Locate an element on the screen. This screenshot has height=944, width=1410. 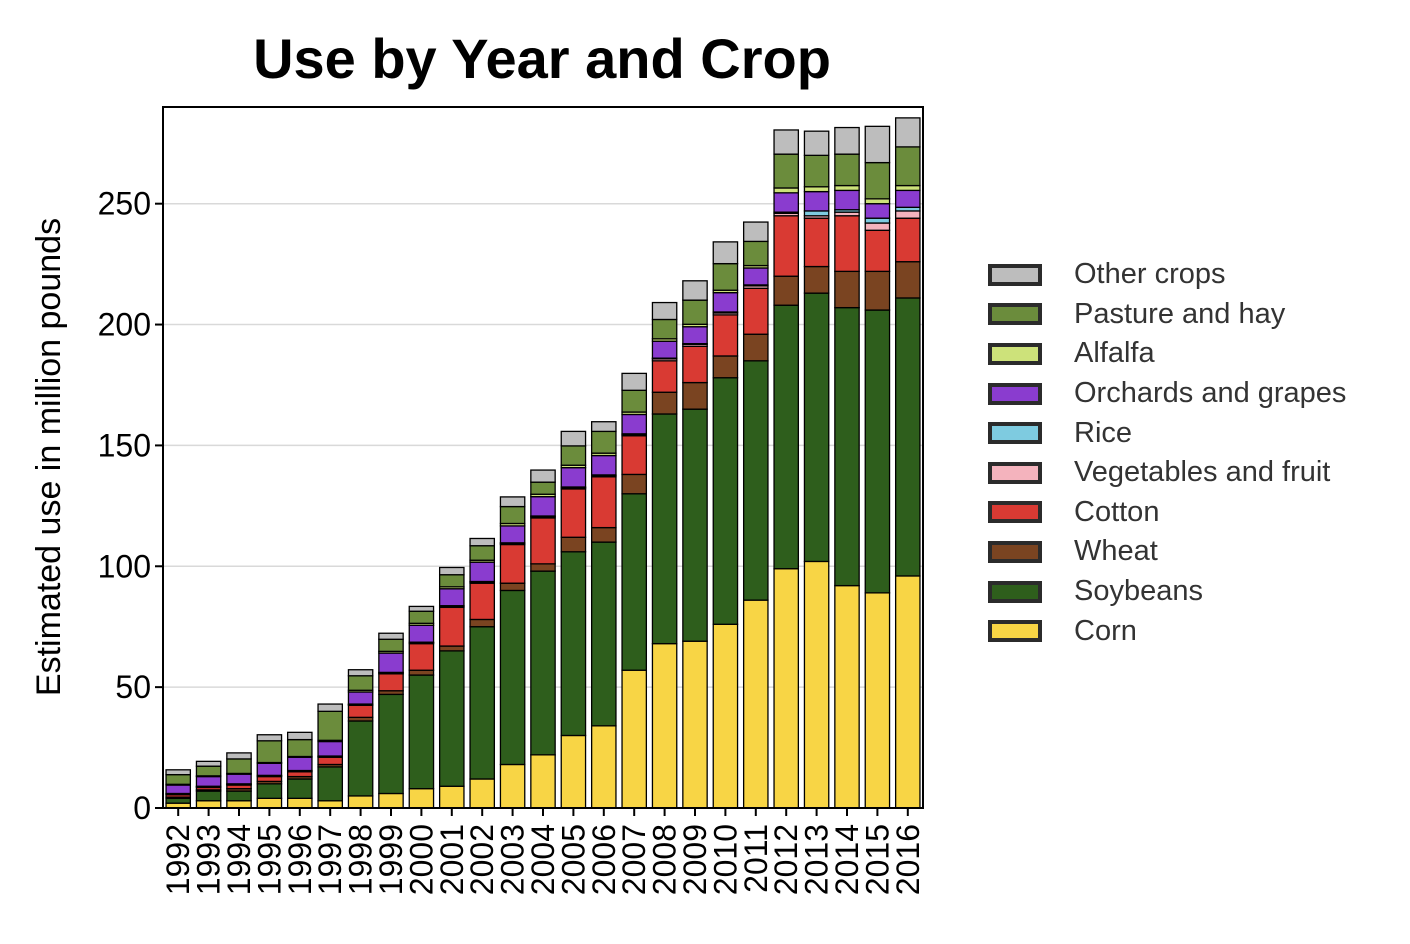
y-axis-label: Estimated use in million pounds is located at coordinates (49, 457).